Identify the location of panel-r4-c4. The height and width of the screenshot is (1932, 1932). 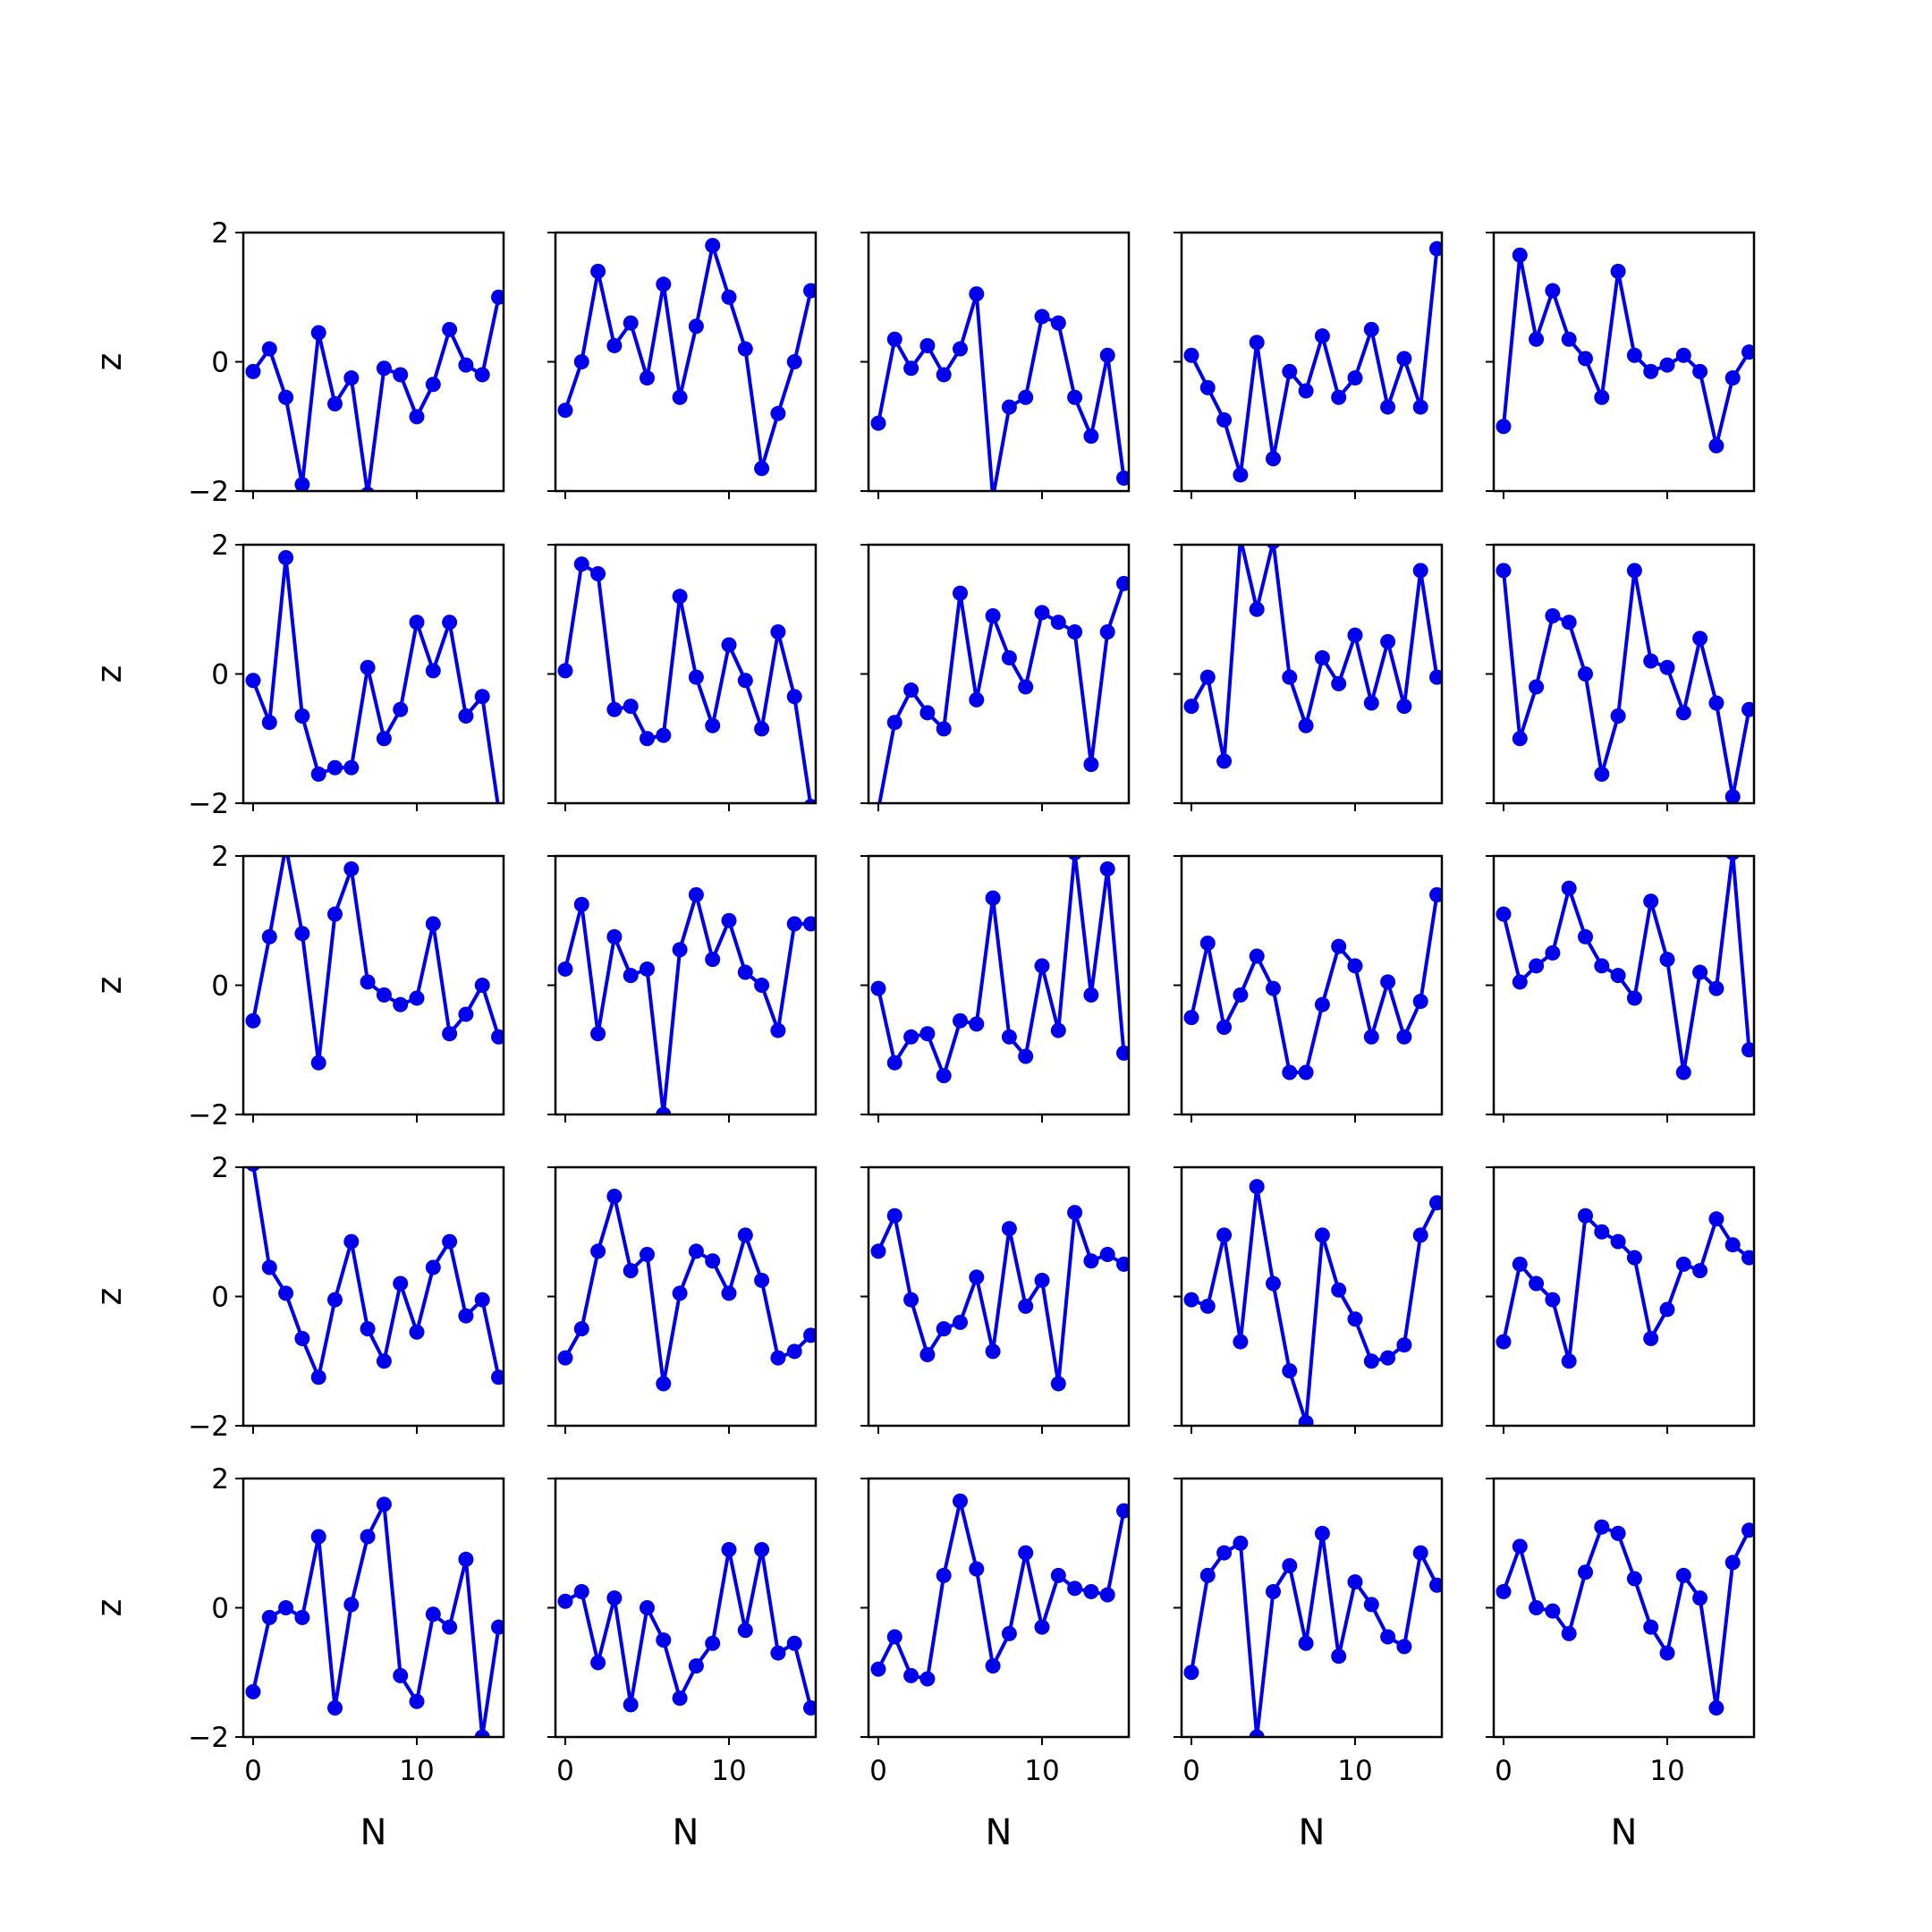
(1309, 1299).